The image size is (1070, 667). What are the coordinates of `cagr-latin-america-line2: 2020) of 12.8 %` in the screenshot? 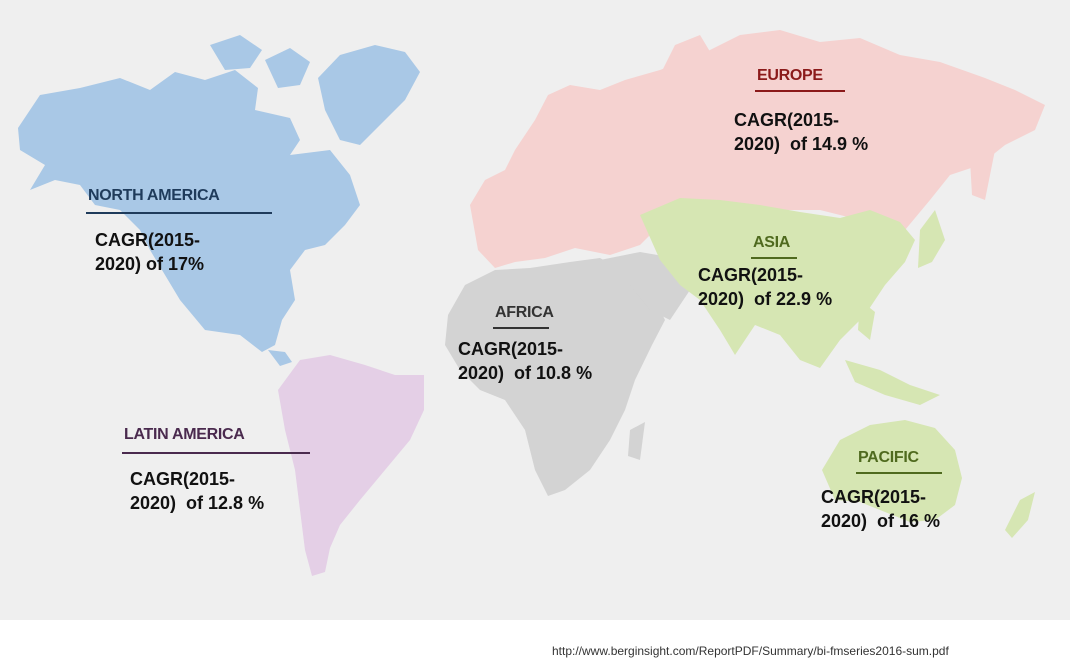 It's located at (197, 503).